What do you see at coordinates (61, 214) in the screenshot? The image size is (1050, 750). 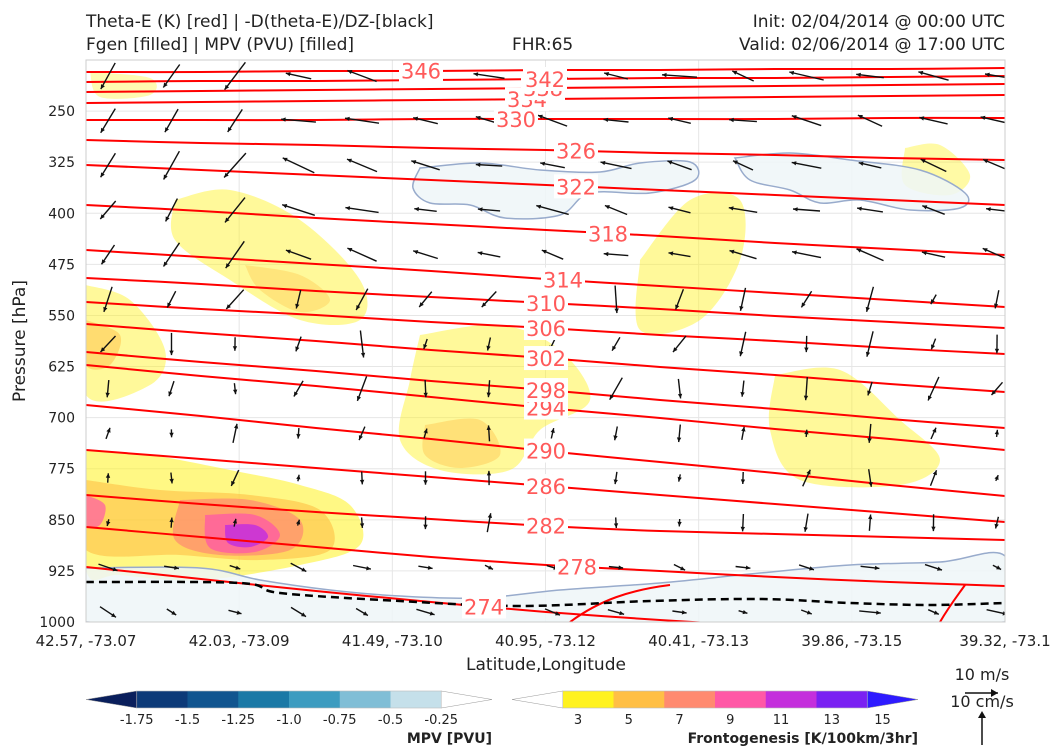 I see `y-tick-label: 400` at bounding box center [61, 214].